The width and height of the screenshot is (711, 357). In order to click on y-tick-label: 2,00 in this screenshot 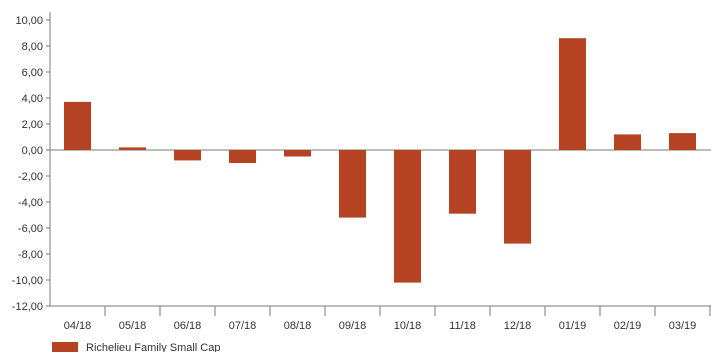, I will do `click(32, 125)`.